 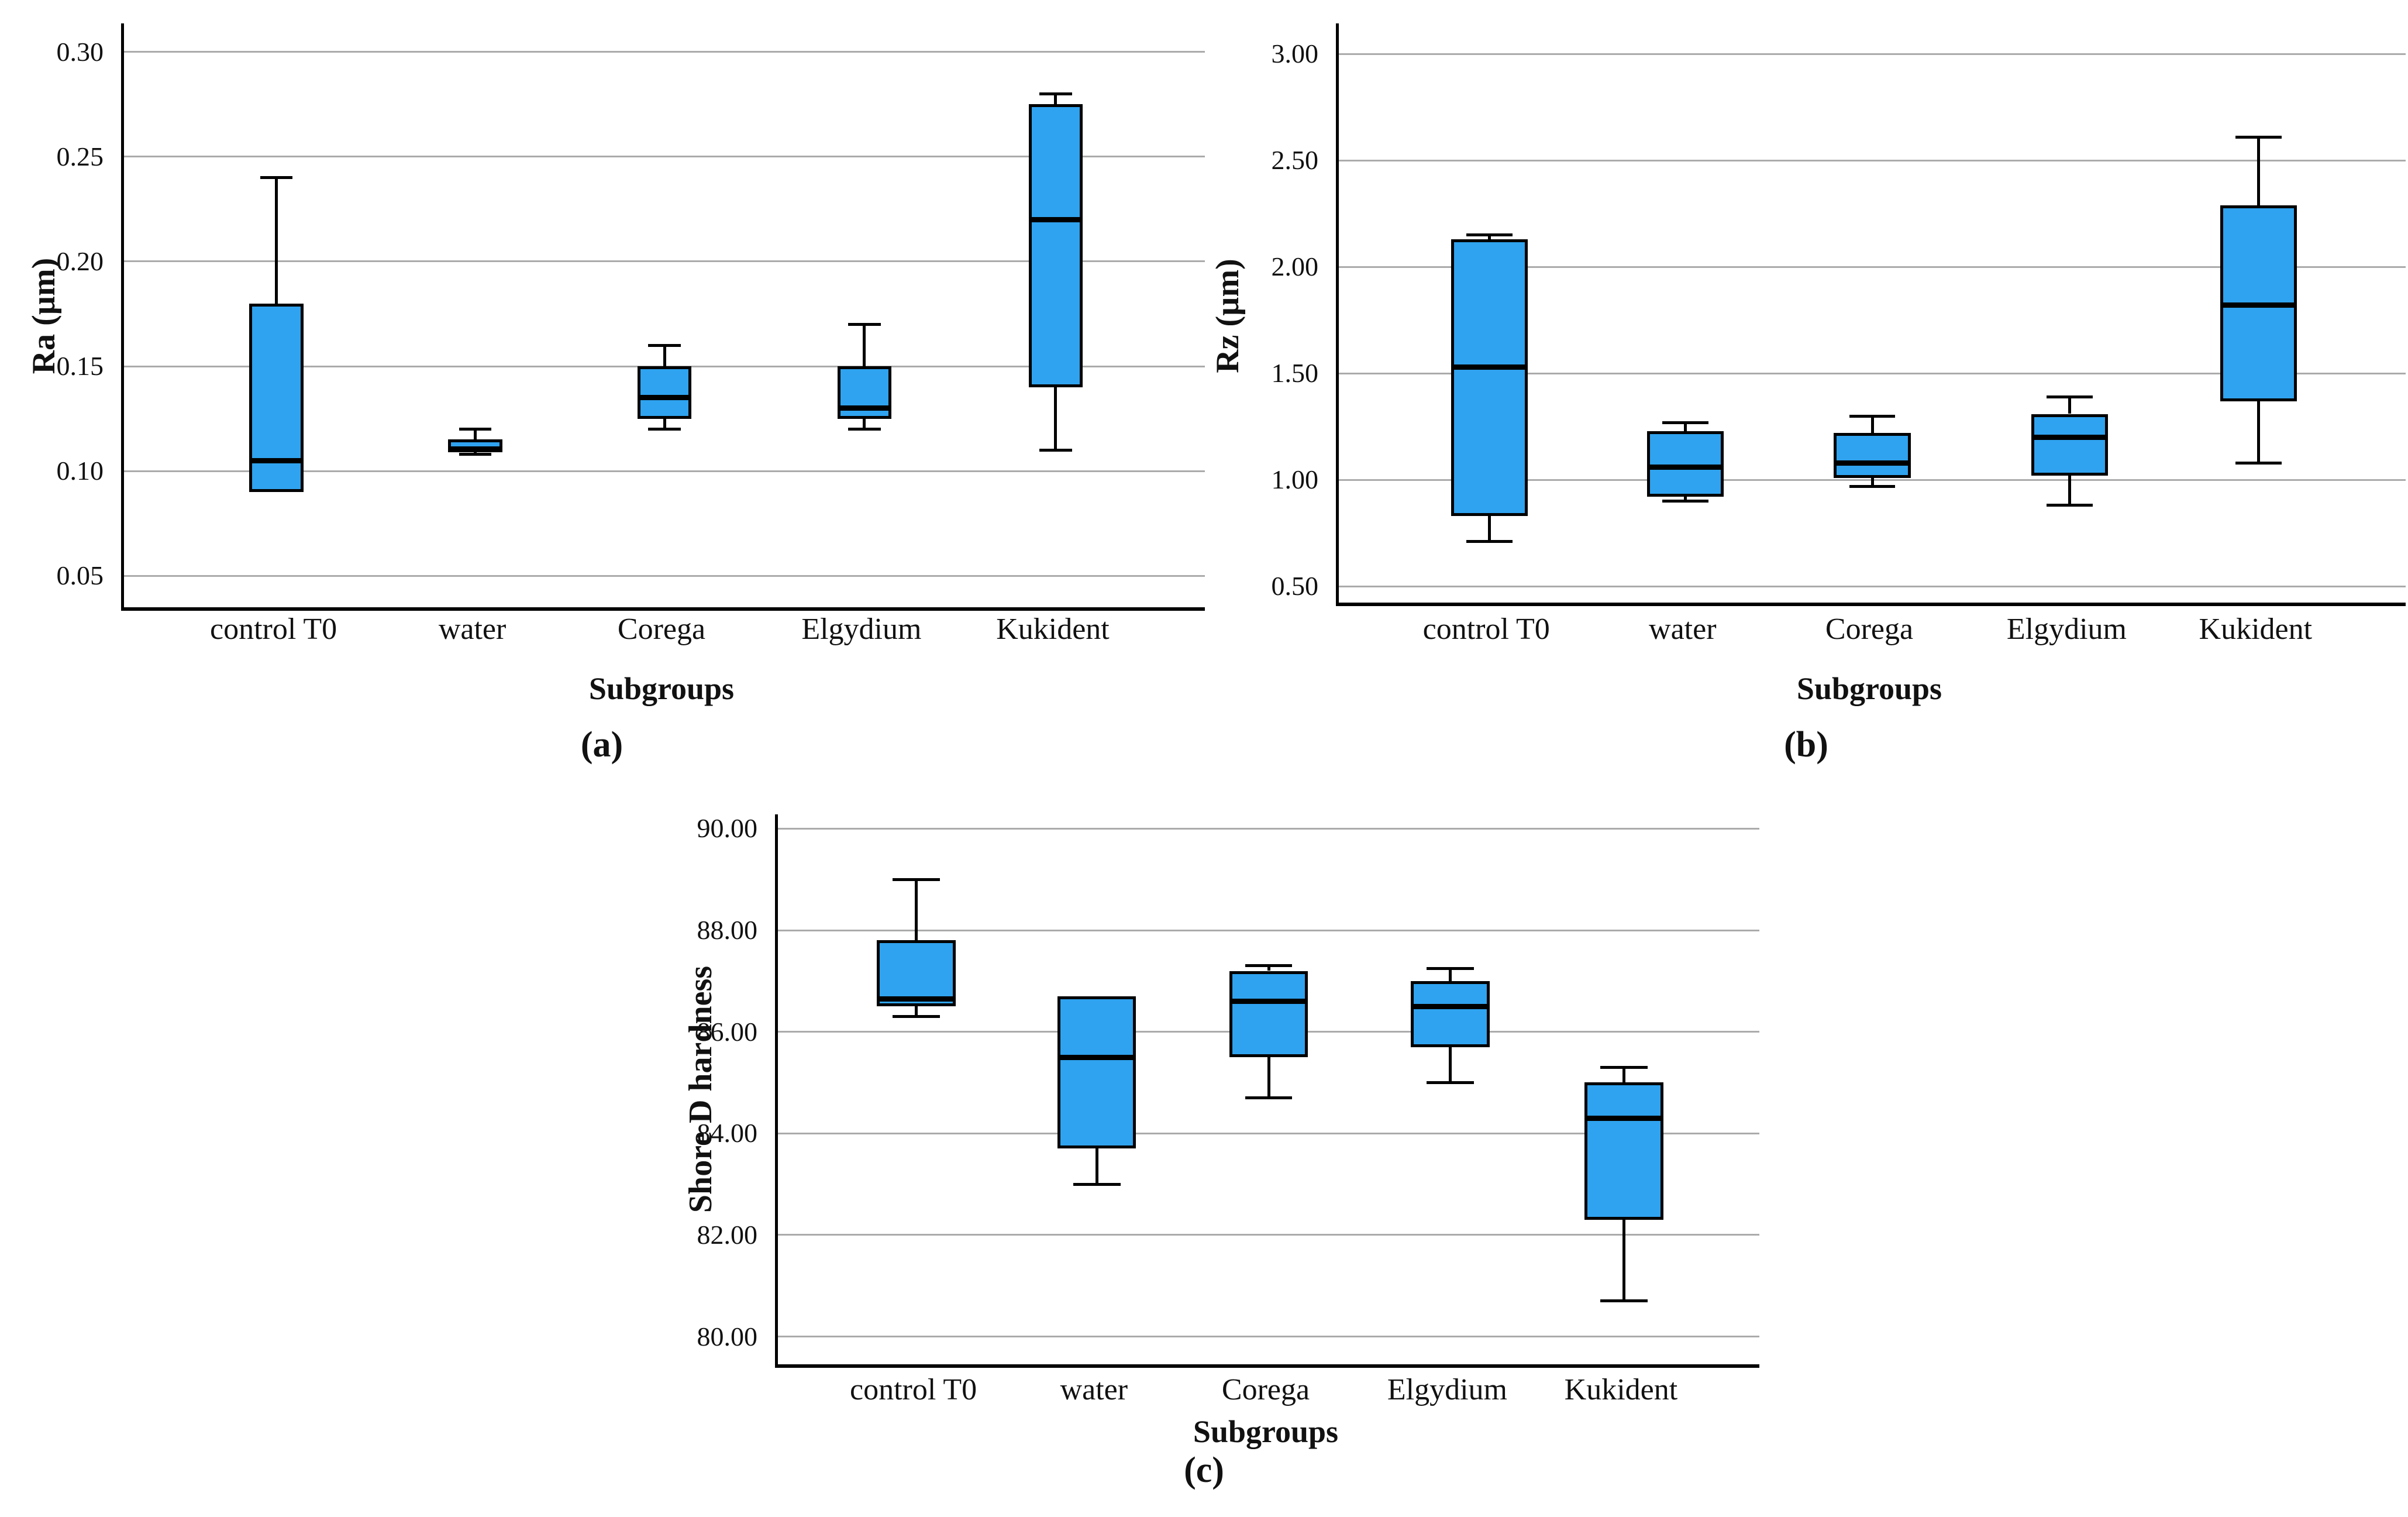 I want to click on y-tick-label: 0.25, so click(x=80, y=156).